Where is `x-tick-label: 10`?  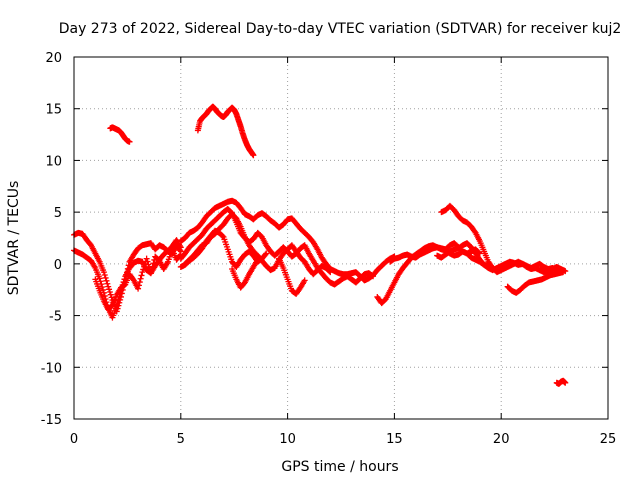
x-tick-label: 10 is located at coordinates (287, 439).